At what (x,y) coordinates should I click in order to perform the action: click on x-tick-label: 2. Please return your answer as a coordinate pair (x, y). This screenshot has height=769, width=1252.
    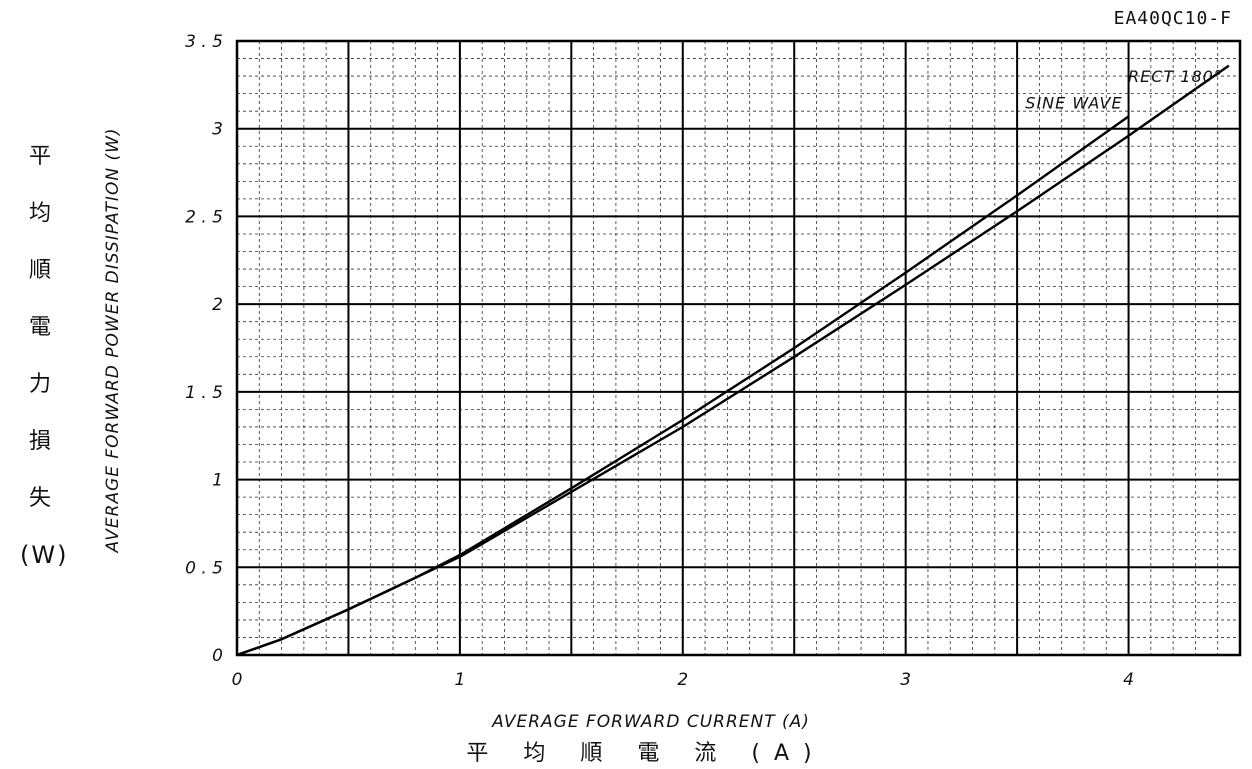
    Looking at the image, I should click on (682, 680).